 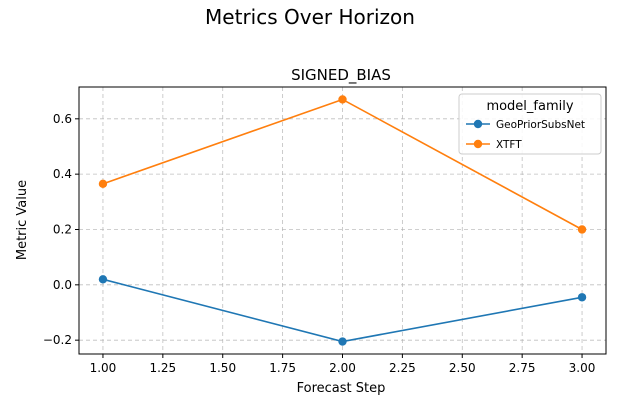 What do you see at coordinates (22, 220) in the screenshot?
I see `y-axis-label: Metric Value` at bounding box center [22, 220].